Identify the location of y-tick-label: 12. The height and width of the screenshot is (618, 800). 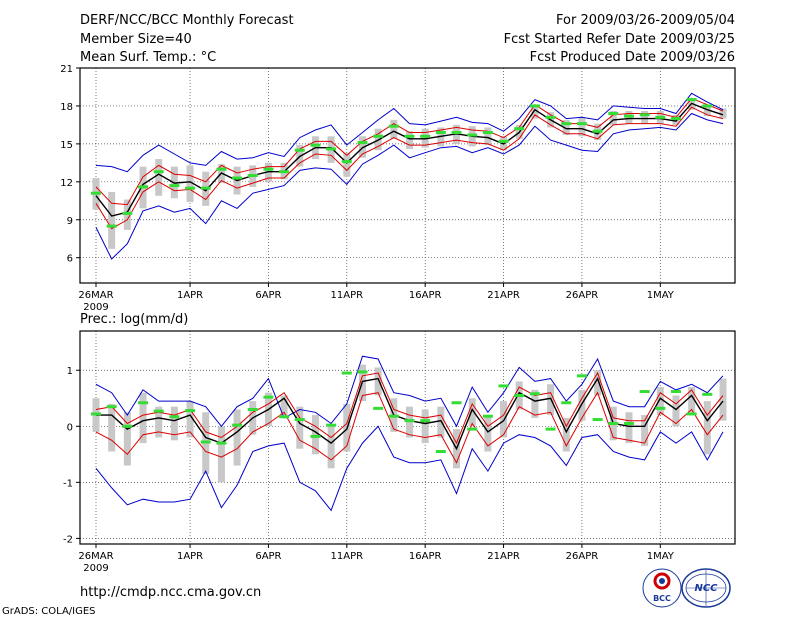
(66, 183).